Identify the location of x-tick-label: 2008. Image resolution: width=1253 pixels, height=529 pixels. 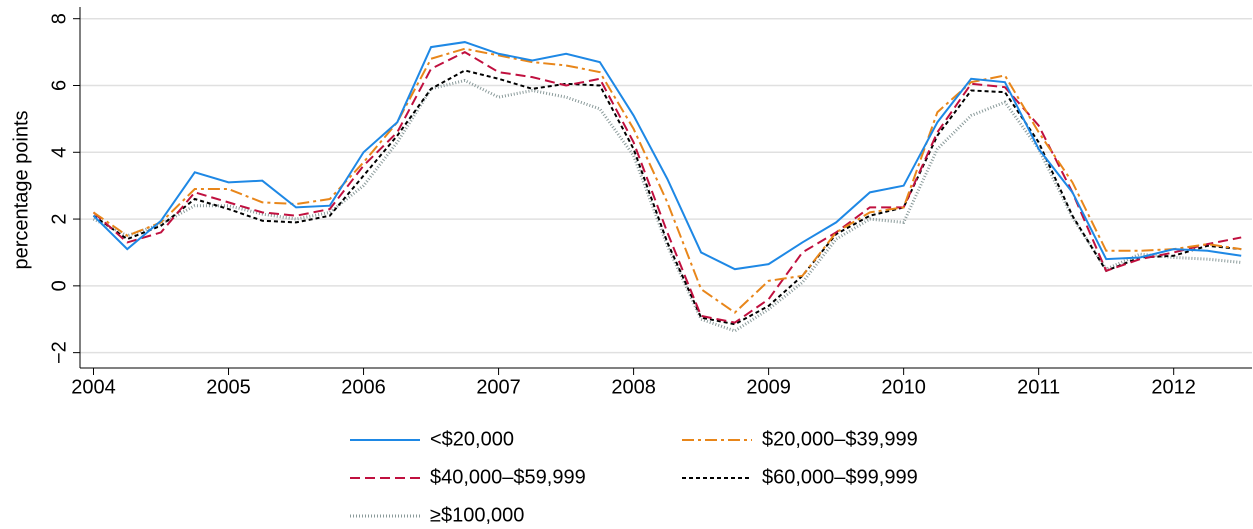
(633, 387).